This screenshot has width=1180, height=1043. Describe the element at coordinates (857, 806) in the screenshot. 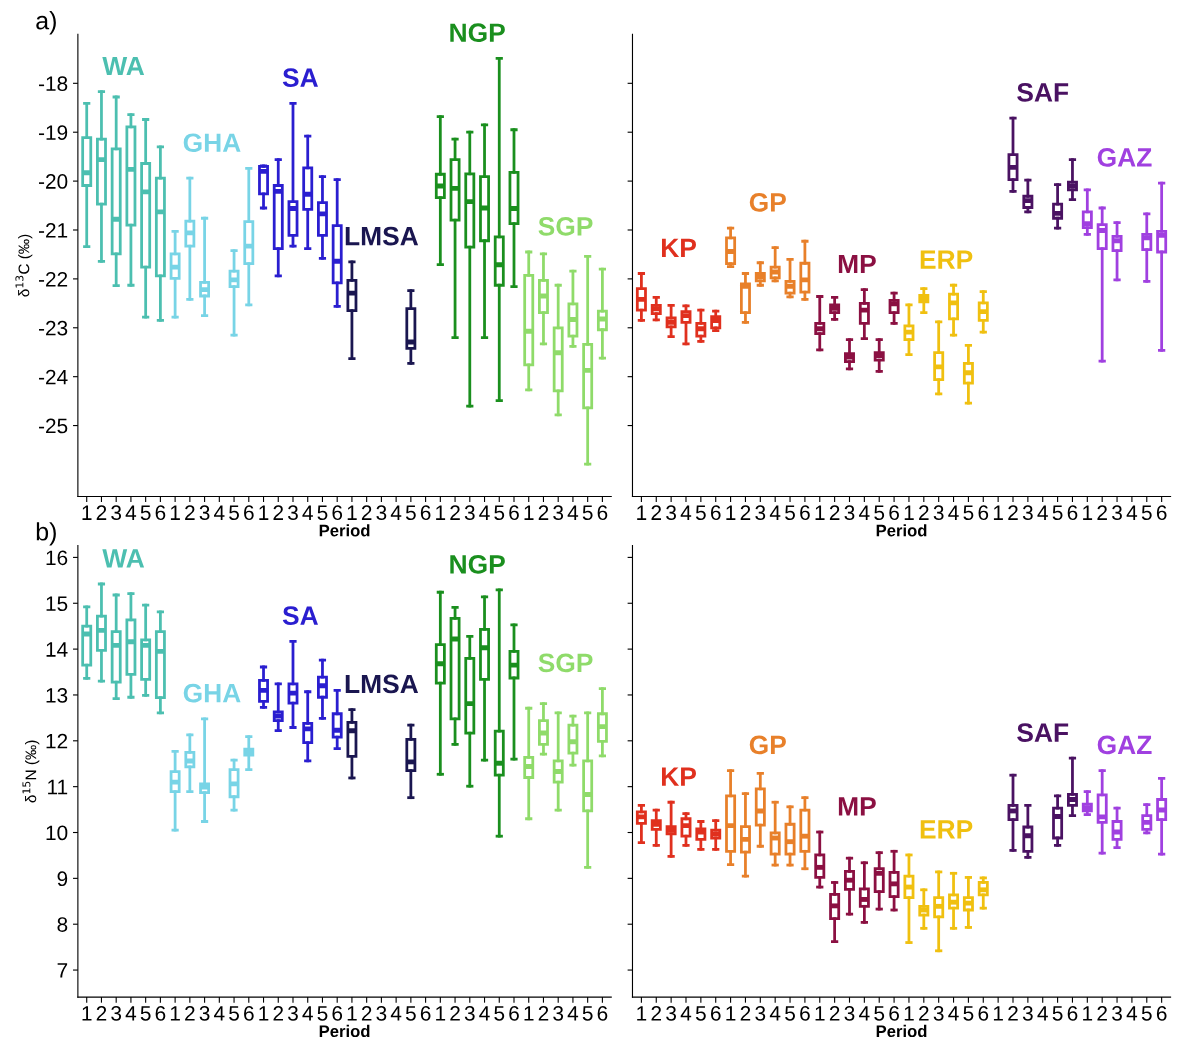

I see `series-label: MP` at that location.